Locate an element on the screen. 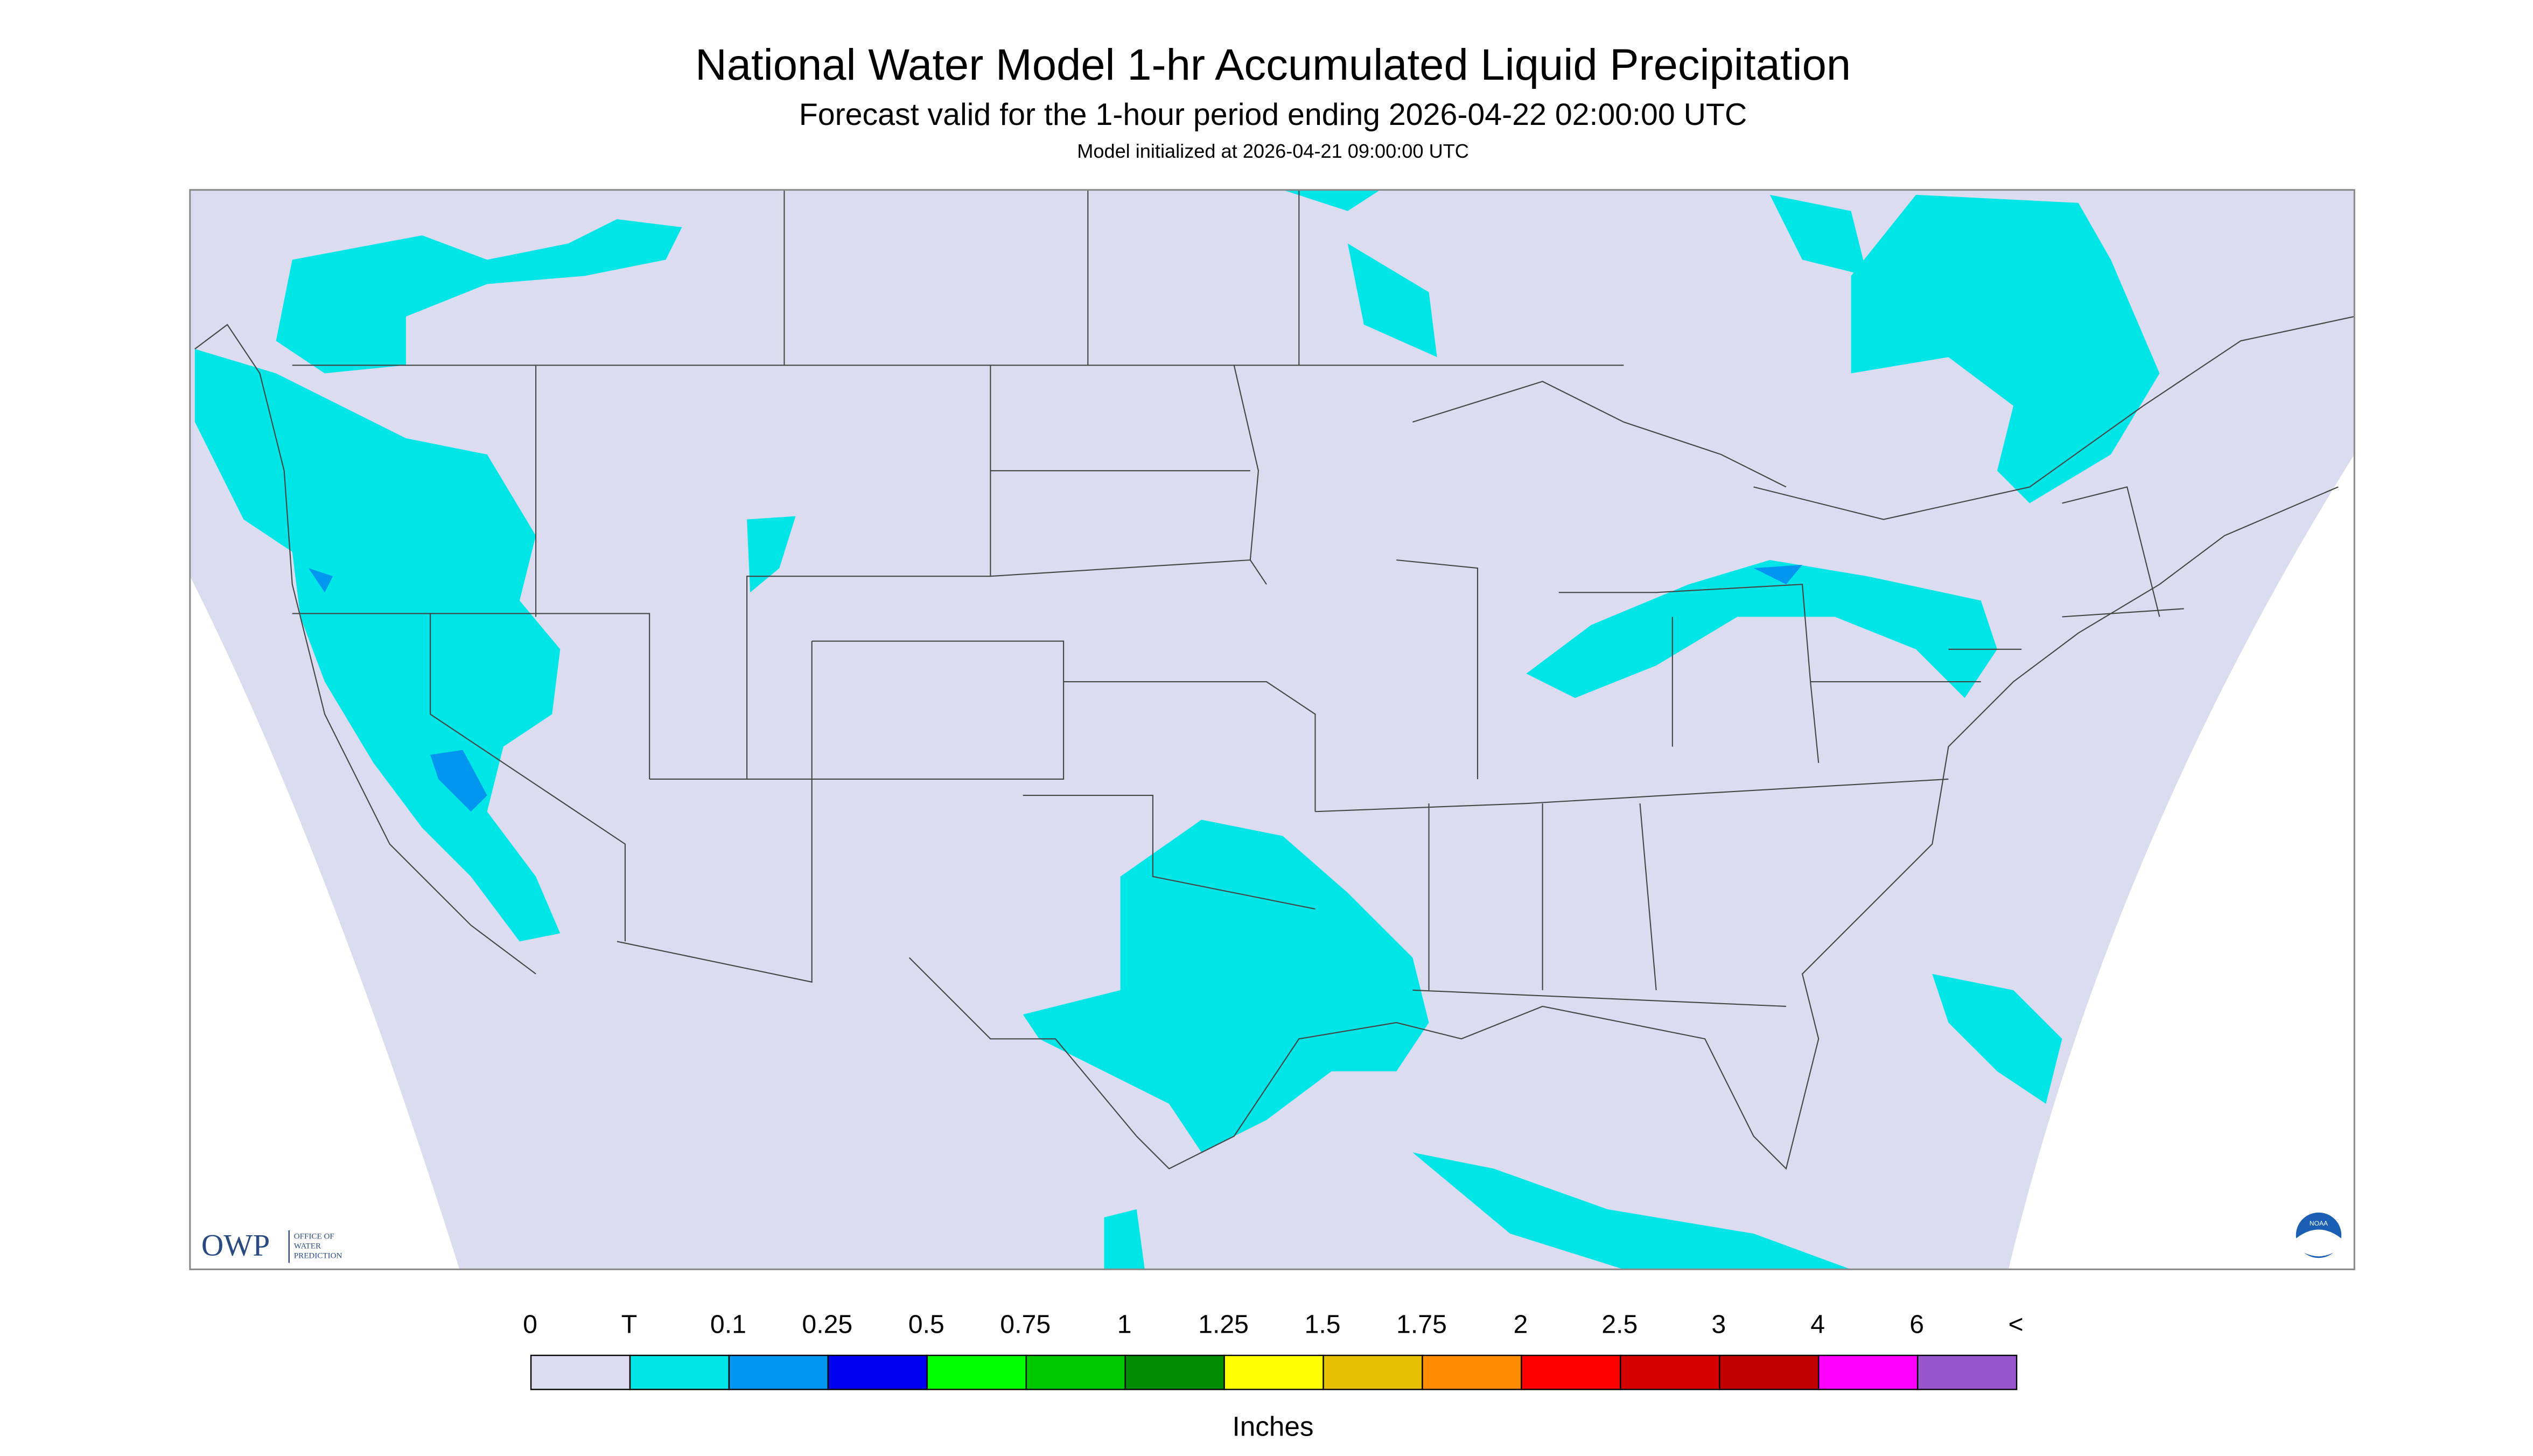  legend-unit: Inches is located at coordinates (1273, 1426).